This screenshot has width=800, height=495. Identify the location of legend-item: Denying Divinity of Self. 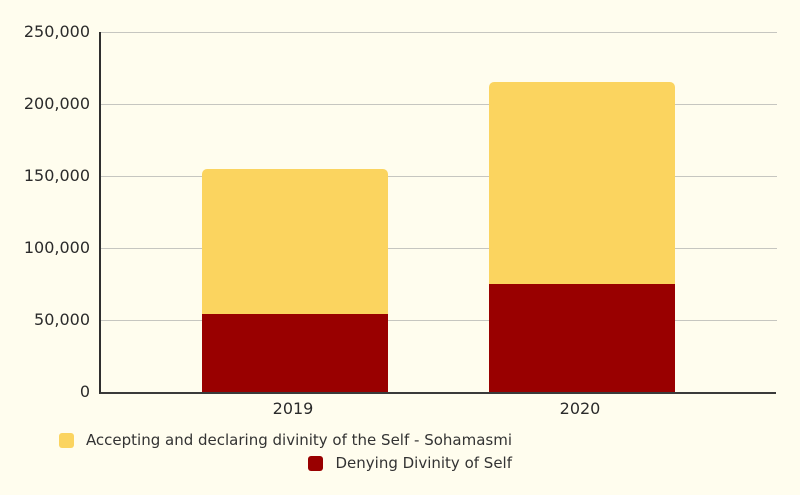
(410, 463).